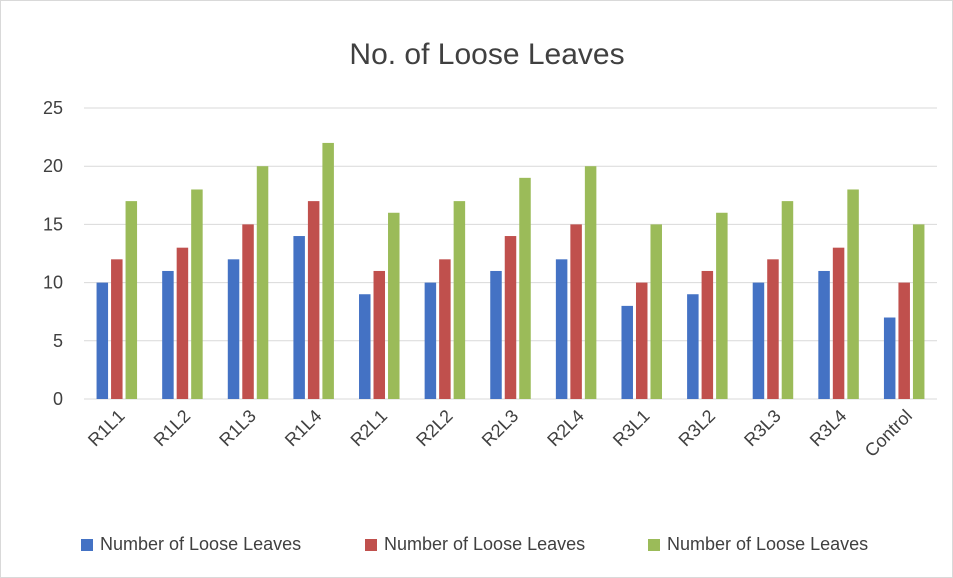 The width and height of the screenshot is (953, 578). I want to click on x-tick-label: R1L2, so click(172, 428).